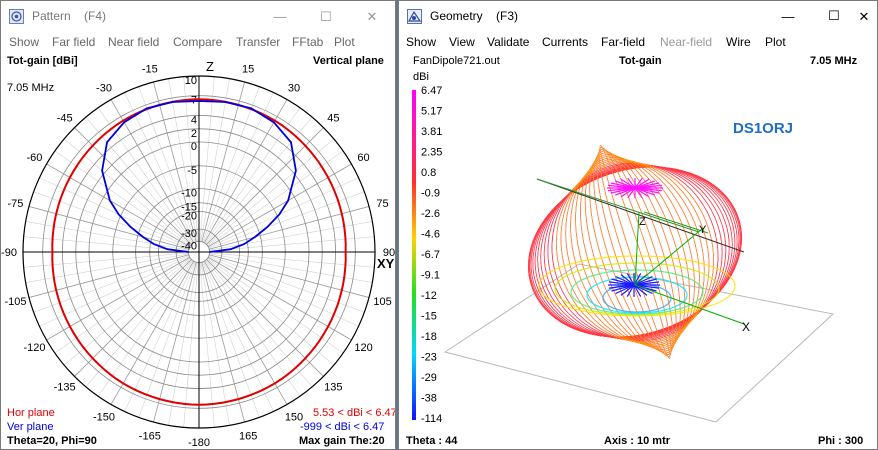 This screenshot has width=878, height=450. Describe the element at coordinates (421, 77) in the screenshot. I see `scale-unit: dBi` at that location.